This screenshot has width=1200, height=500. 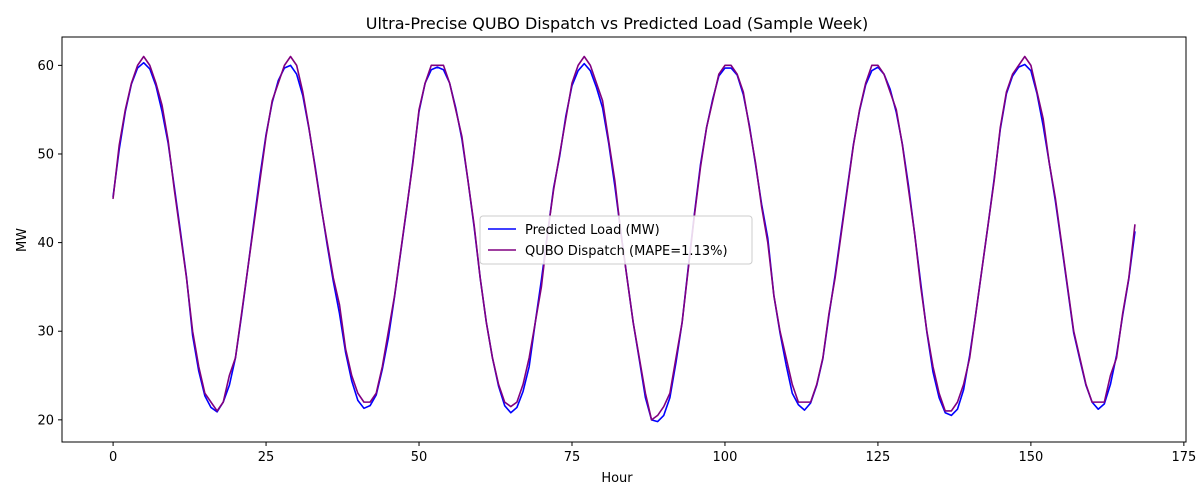 I want to click on x-tick-label: 25, so click(x=266, y=457).